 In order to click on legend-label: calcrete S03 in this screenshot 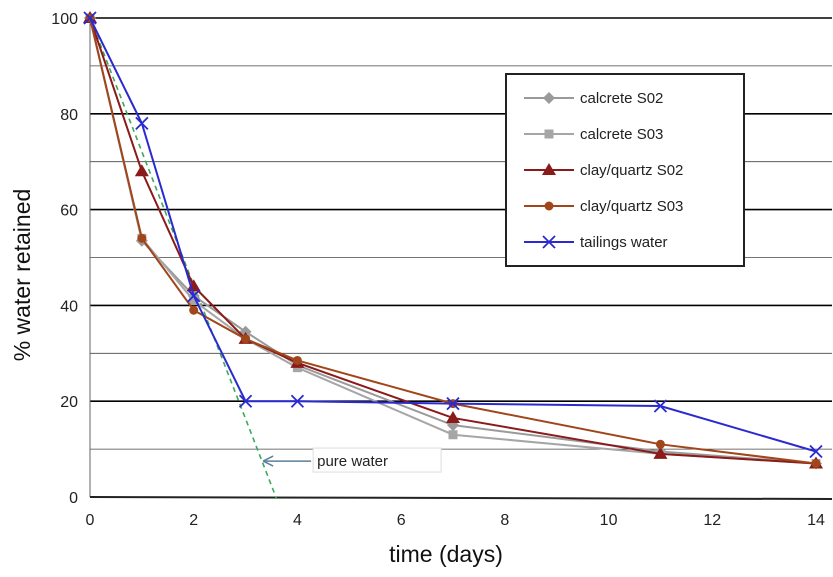, I will do `click(621, 134)`.